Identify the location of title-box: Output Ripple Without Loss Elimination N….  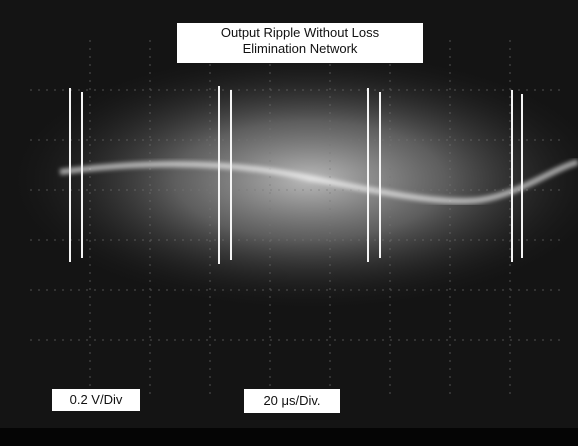
(300, 43).